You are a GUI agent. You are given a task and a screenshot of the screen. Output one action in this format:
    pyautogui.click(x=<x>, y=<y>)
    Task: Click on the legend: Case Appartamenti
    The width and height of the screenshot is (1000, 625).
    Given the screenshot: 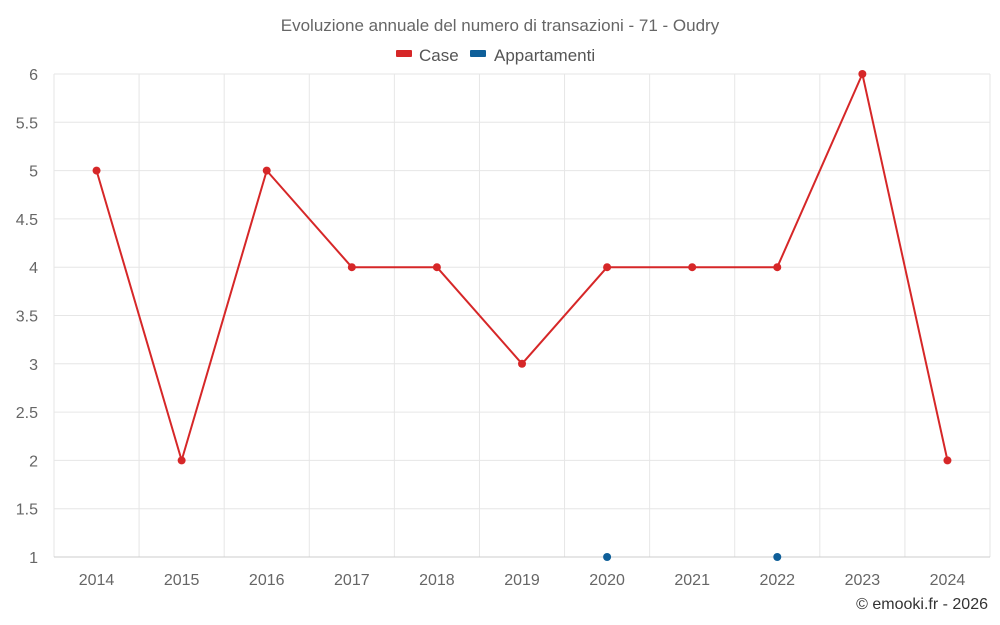 What is the action you would take?
    pyautogui.click(x=495, y=55)
    